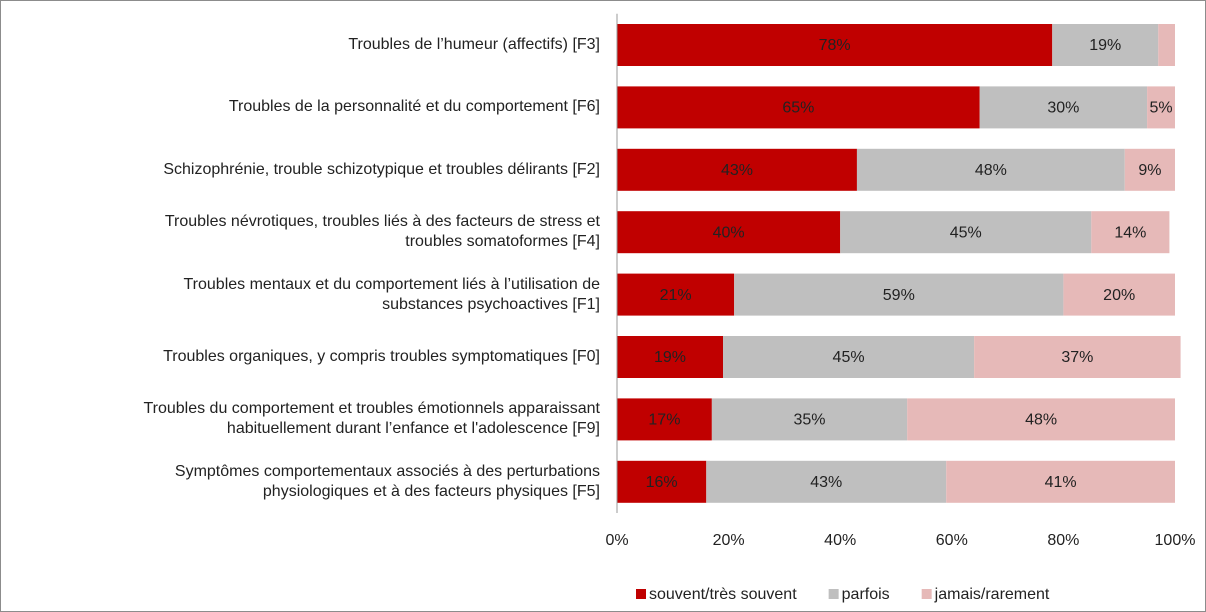  I want to click on value-label: 16%, so click(662, 482).